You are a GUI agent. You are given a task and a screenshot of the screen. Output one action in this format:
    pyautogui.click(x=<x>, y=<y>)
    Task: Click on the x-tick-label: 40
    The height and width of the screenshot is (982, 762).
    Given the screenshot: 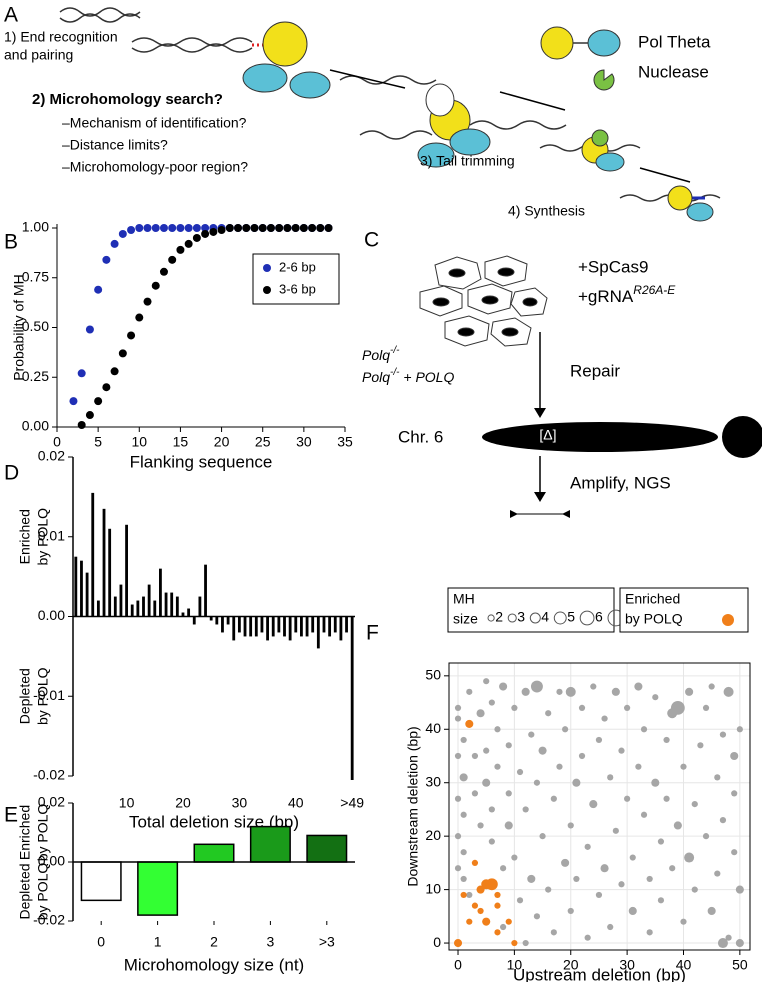 What is the action you would take?
    pyautogui.click(x=684, y=965)
    